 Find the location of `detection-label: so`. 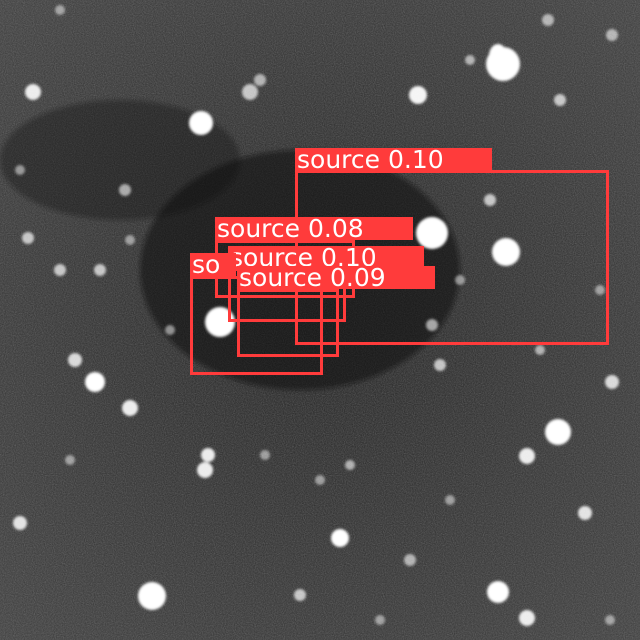

detection-label: so is located at coordinates (213, 264).